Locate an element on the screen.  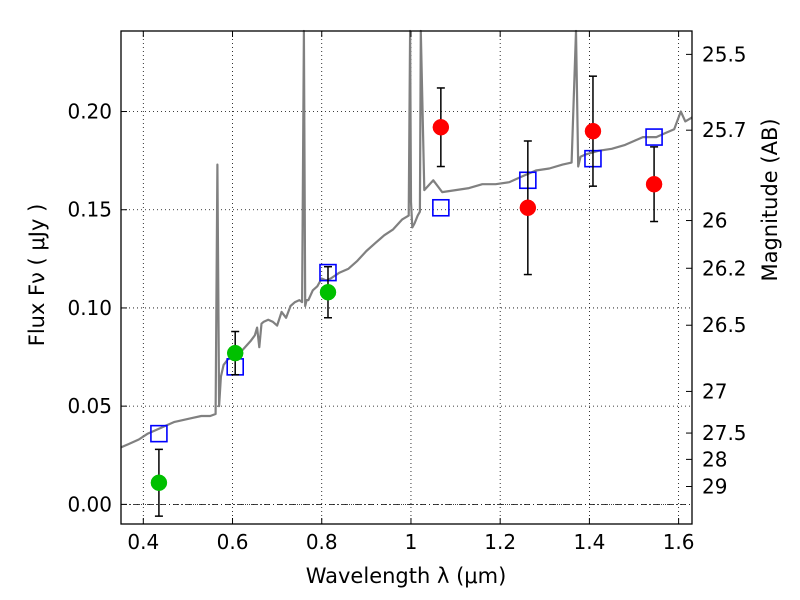
magnitude-tick-label: 26.2 is located at coordinates (724, 268).